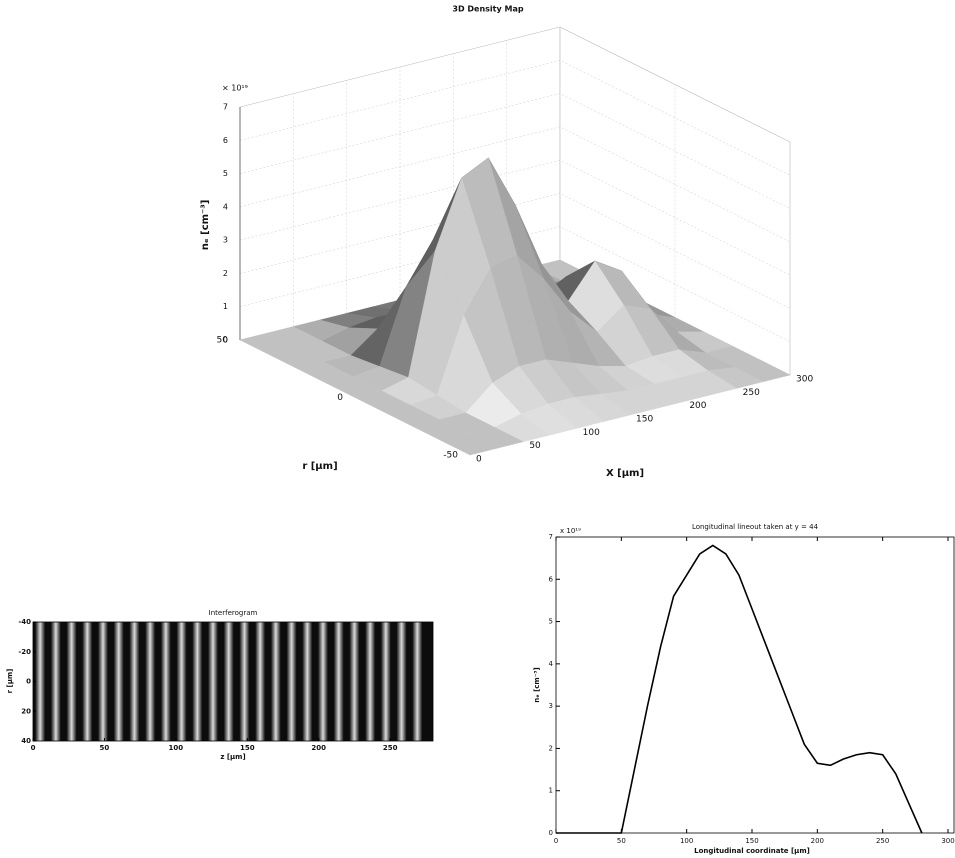 This screenshot has height=858, width=955. Describe the element at coordinates (340, 398) in the screenshot. I see `r-tick-label: 0` at that location.